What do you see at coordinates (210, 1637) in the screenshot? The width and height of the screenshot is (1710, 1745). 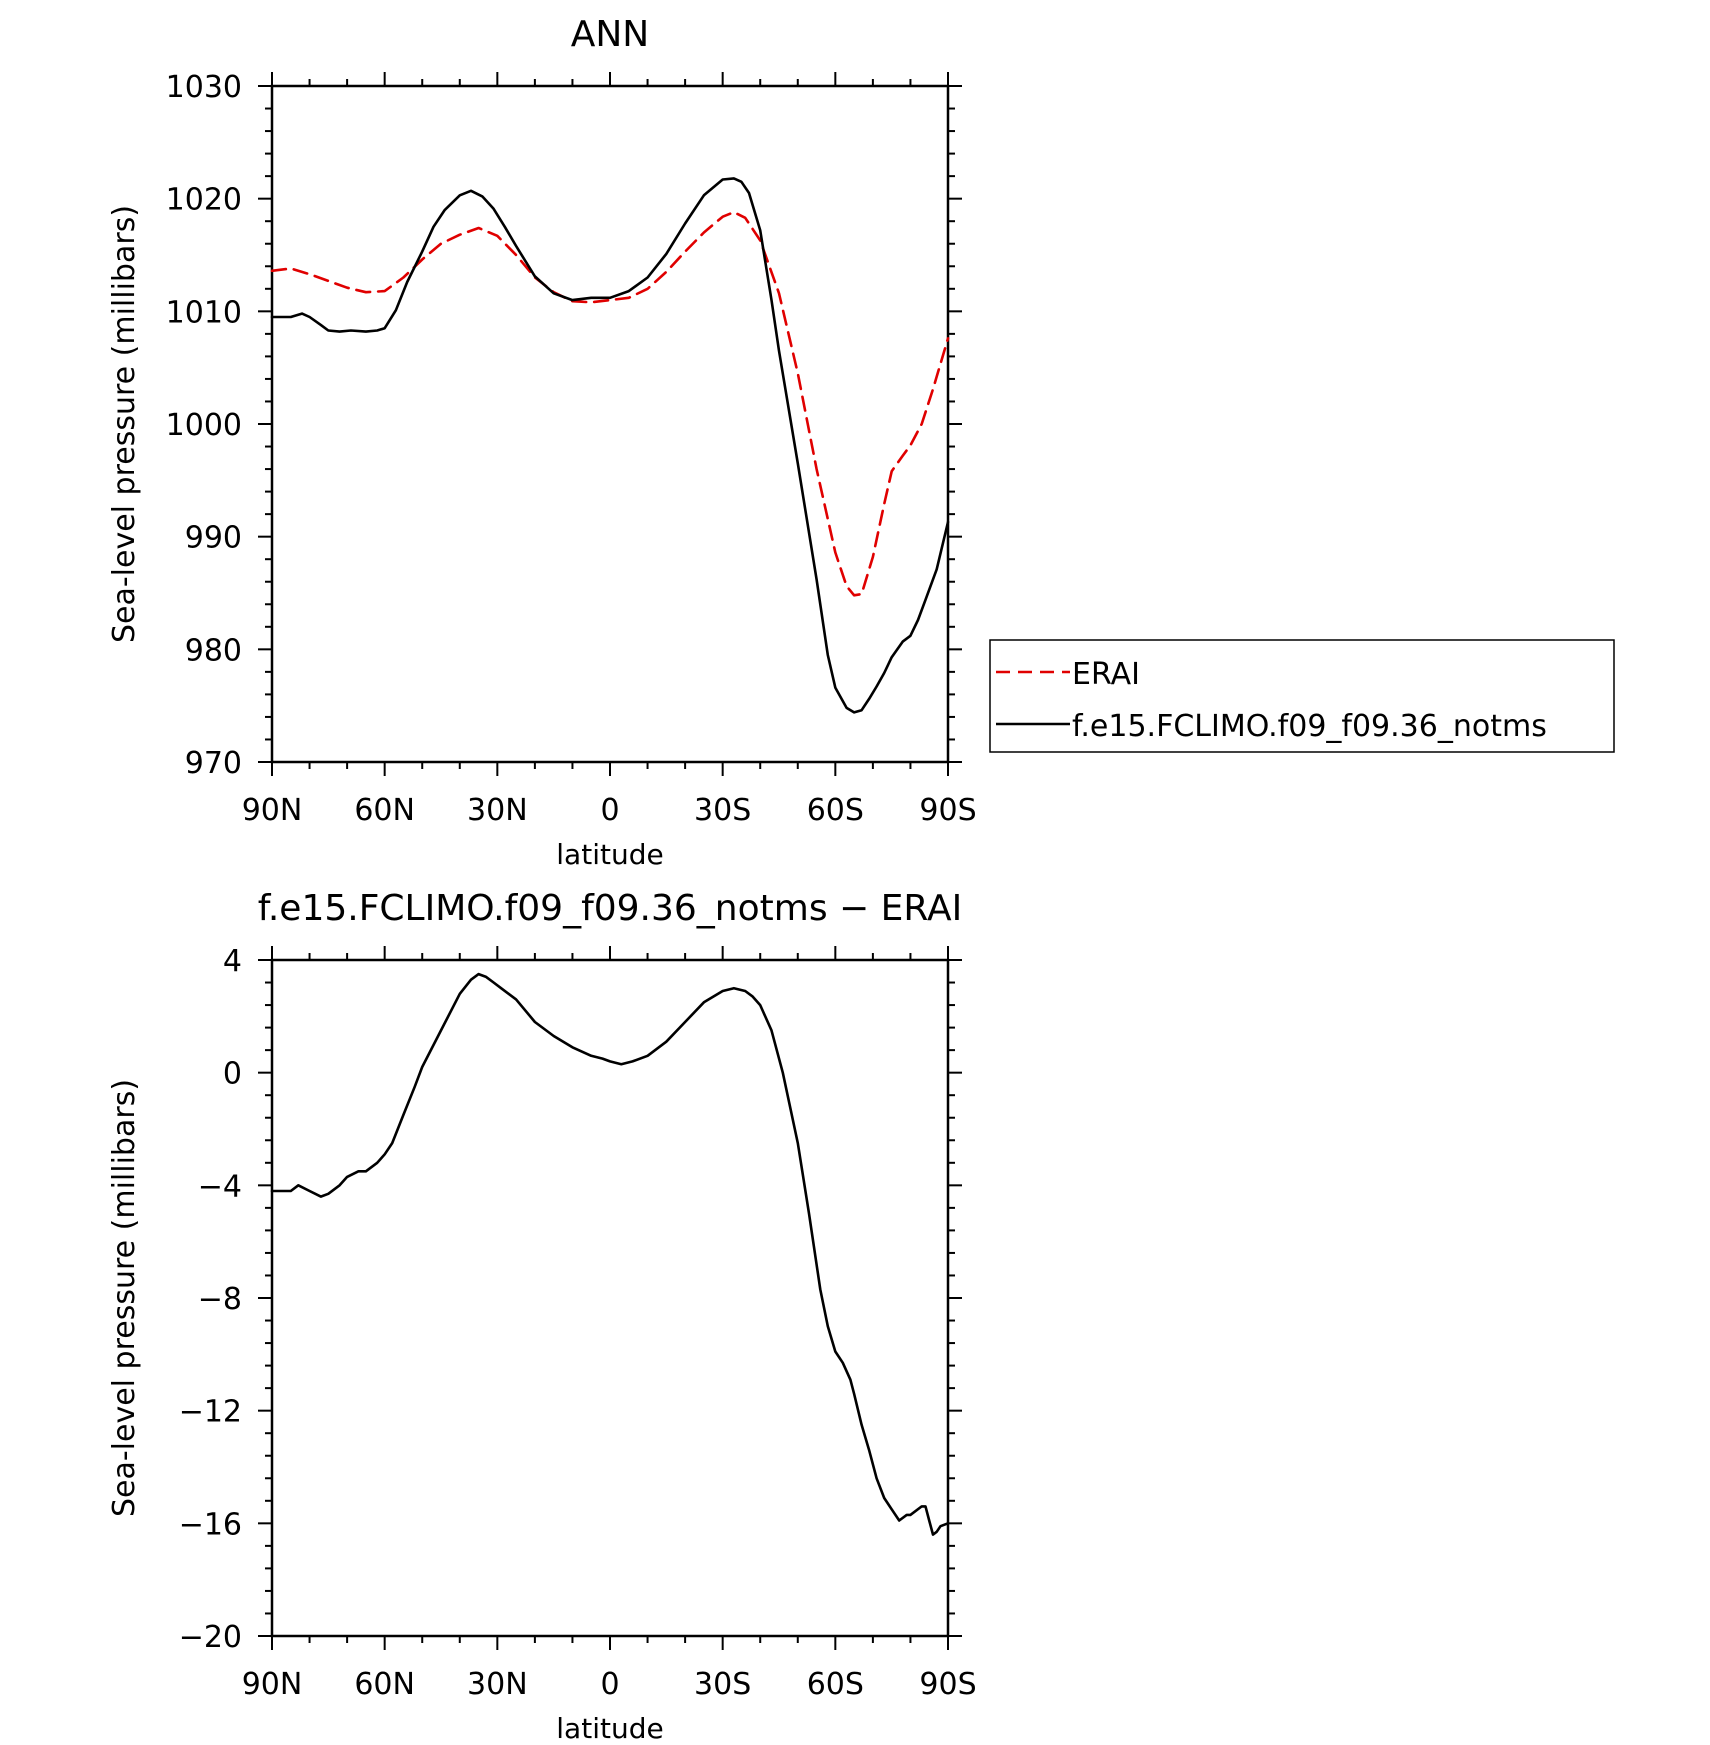 I see `y-tick-label: −20` at bounding box center [210, 1637].